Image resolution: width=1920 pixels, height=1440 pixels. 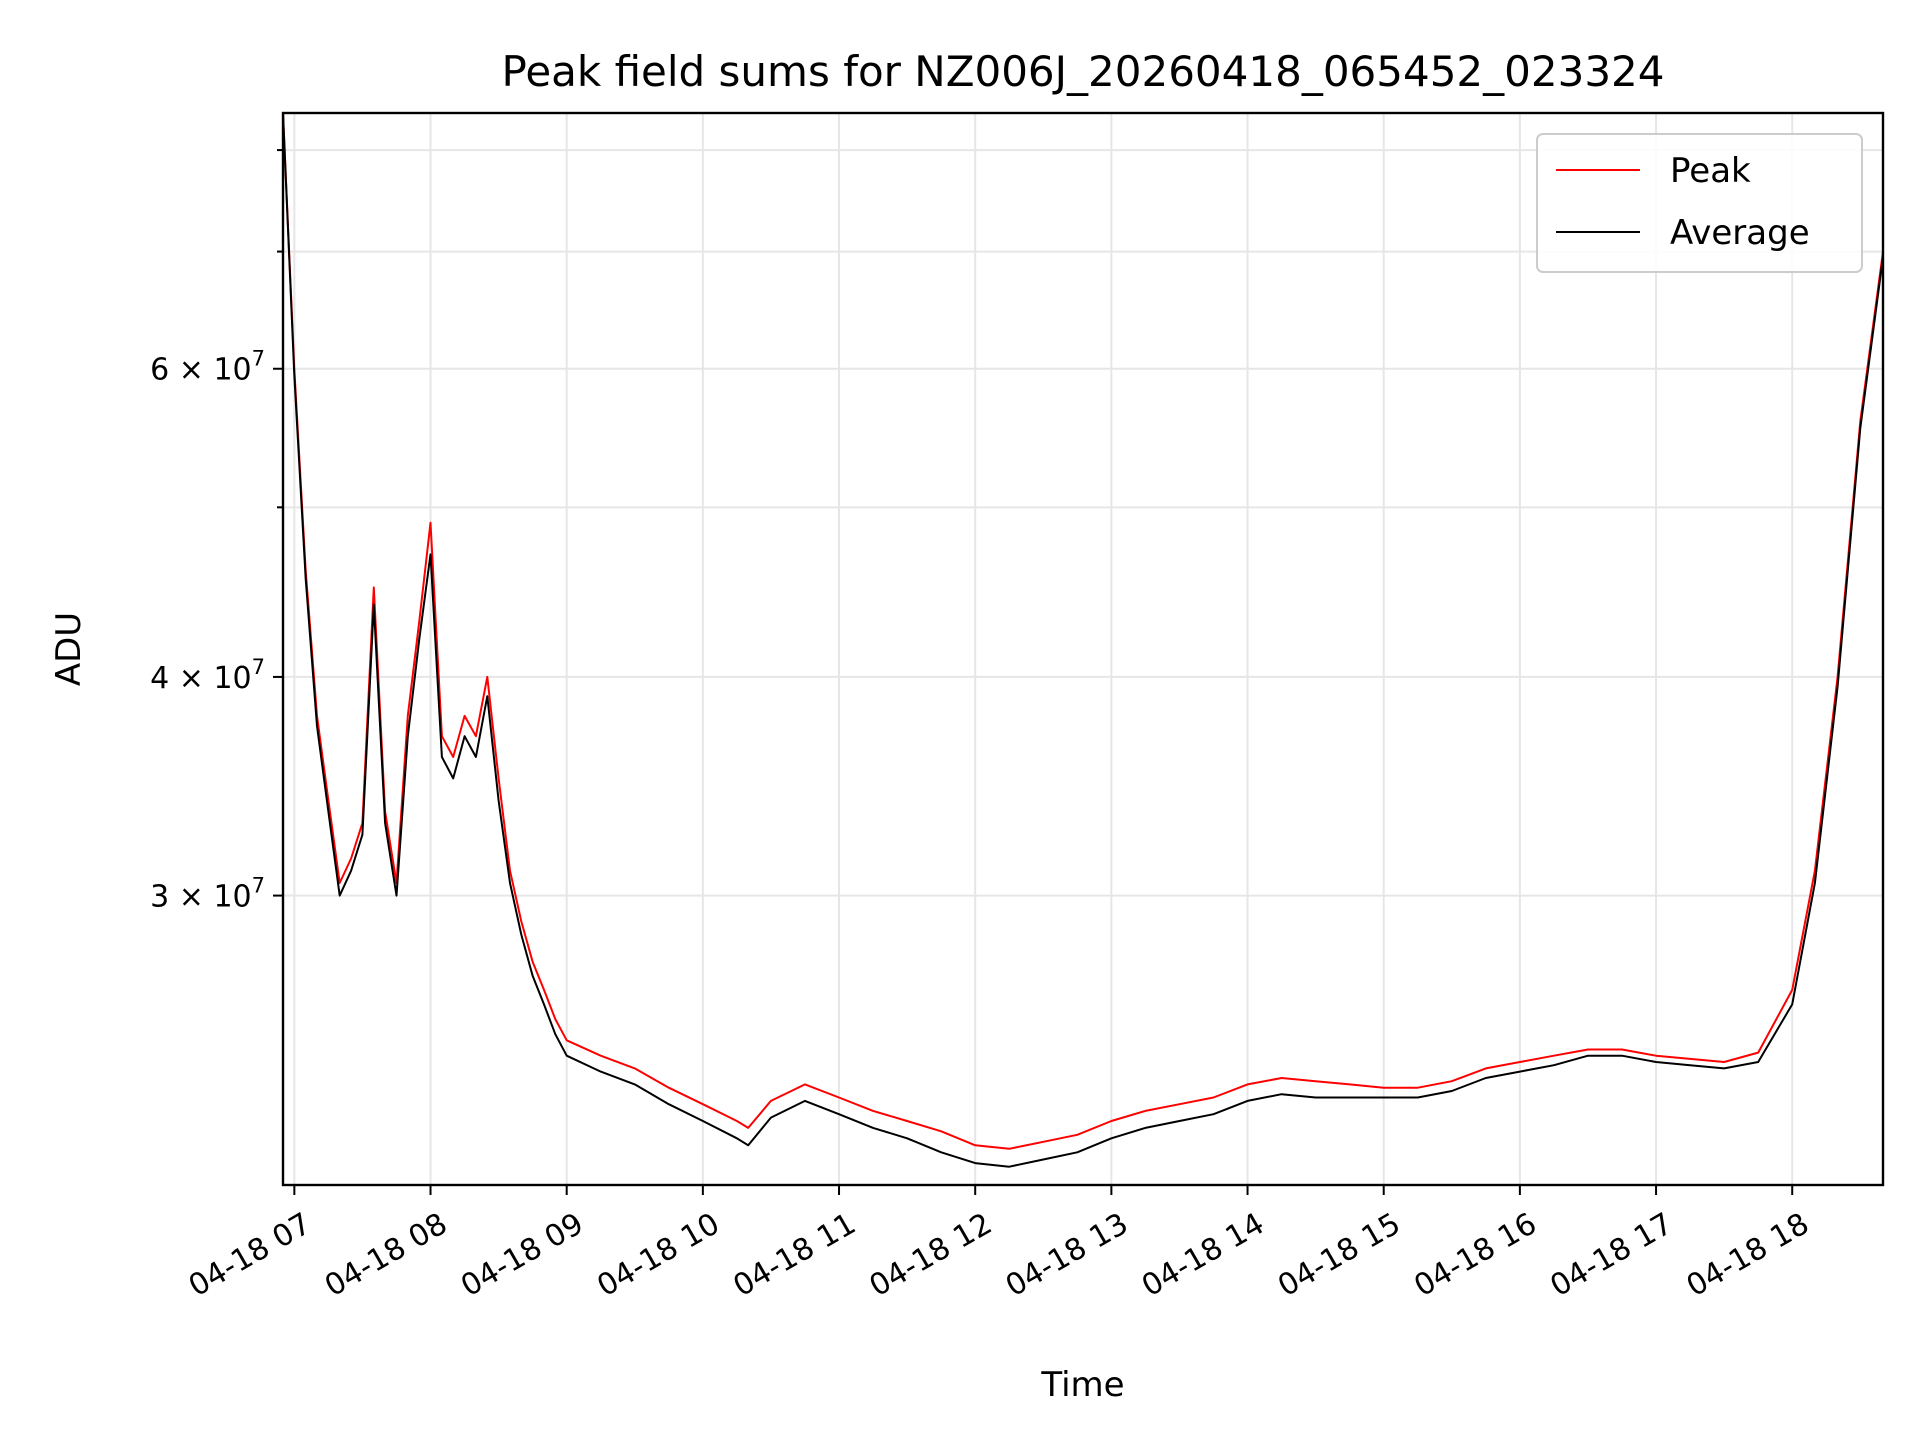 I want to click on x-tick-label: 04-18 09, so click(x=522, y=1255).